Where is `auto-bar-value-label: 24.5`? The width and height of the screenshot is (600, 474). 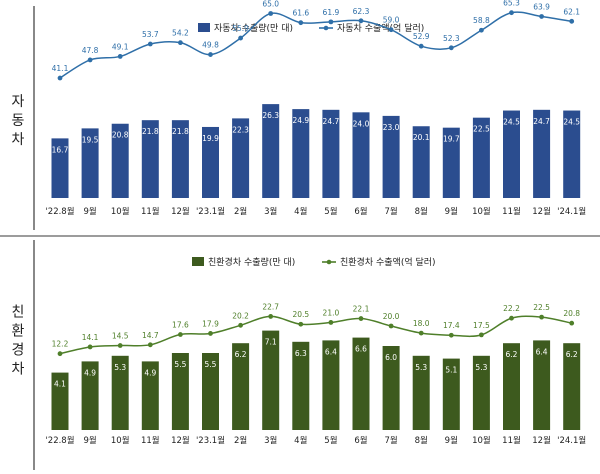 auto-bar-value-label: 24.5 is located at coordinates (571, 122).